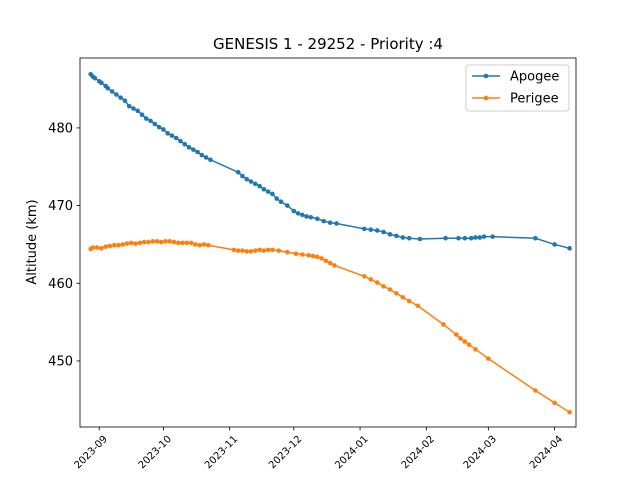 This screenshot has height=480, width=640. I want to click on y-tick-label: 460, so click(60, 284).